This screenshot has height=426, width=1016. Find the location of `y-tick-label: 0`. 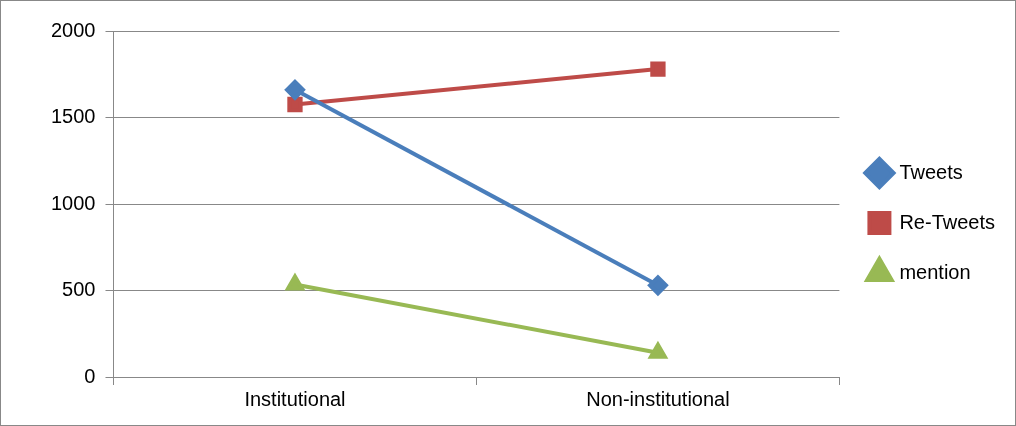

y-tick-label: 0 is located at coordinates (90, 375).